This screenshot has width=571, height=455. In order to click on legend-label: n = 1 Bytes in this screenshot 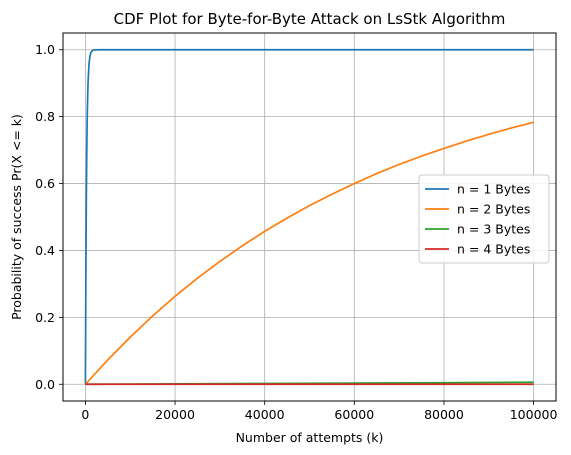, I will do `click(493, 189)`.